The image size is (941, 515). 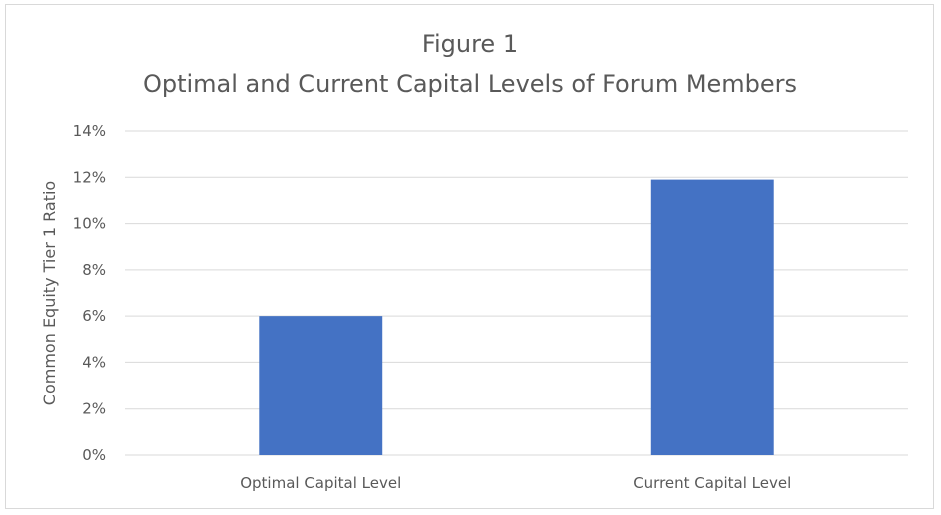 What do you see at coordinates (470, 44) in the screenshot?
I see `chart-title: Figure 1` at bounding box center [470, 44].